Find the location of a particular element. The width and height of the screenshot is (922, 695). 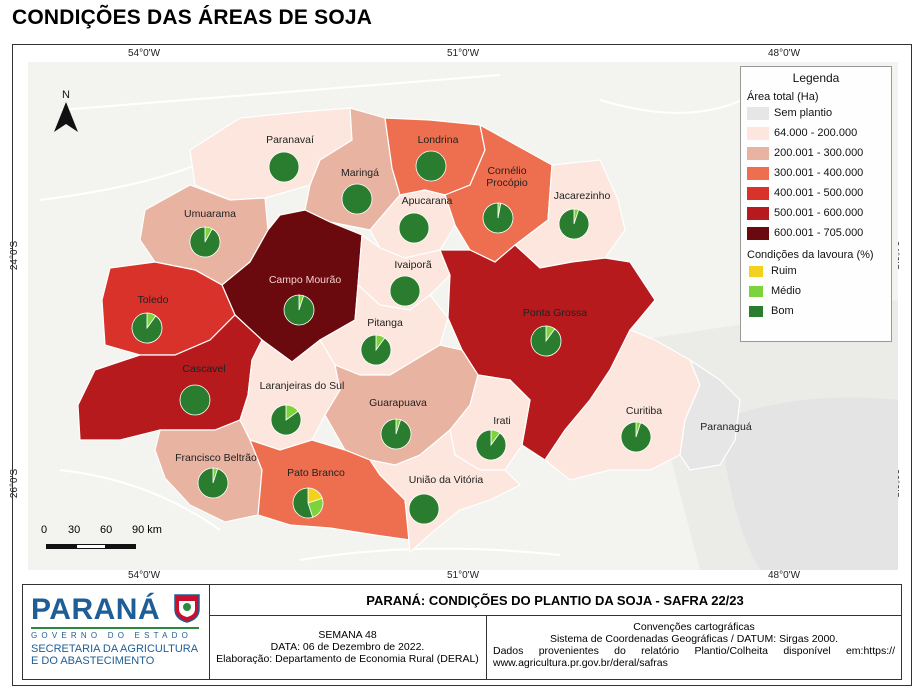

region-label: Ponta Grossa is located at coordinates (555, 313).